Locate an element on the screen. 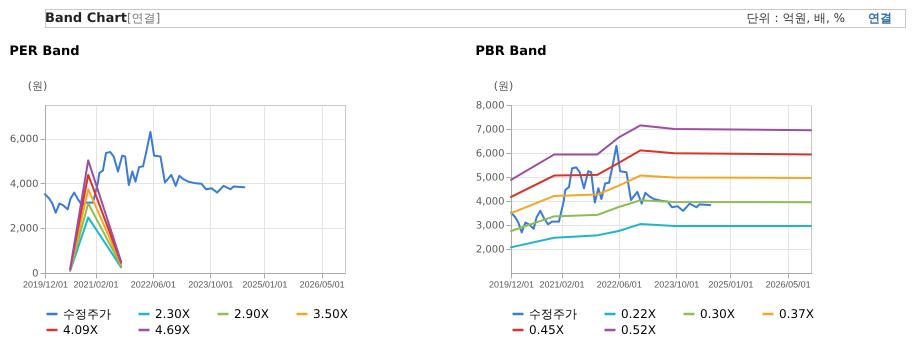 The height and width of the screenshot is (364, 912). legend-label: 3.50X is located at coordinates (330, 314).